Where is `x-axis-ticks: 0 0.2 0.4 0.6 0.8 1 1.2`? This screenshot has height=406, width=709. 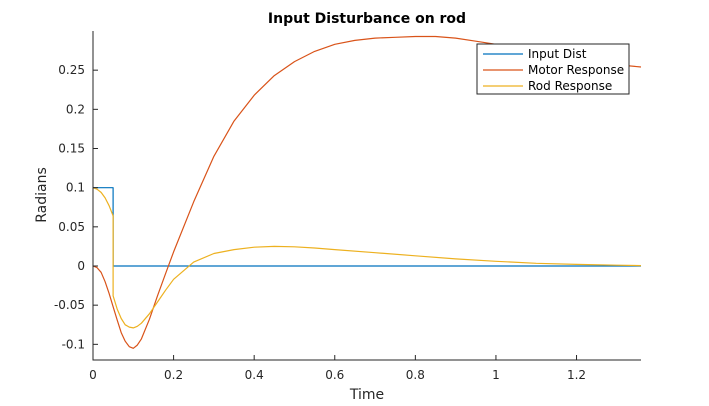 x-axis-ticks: 0 0.2 0.4 0.6 0.8 1 1.2 is located at coordinates (337, 368).